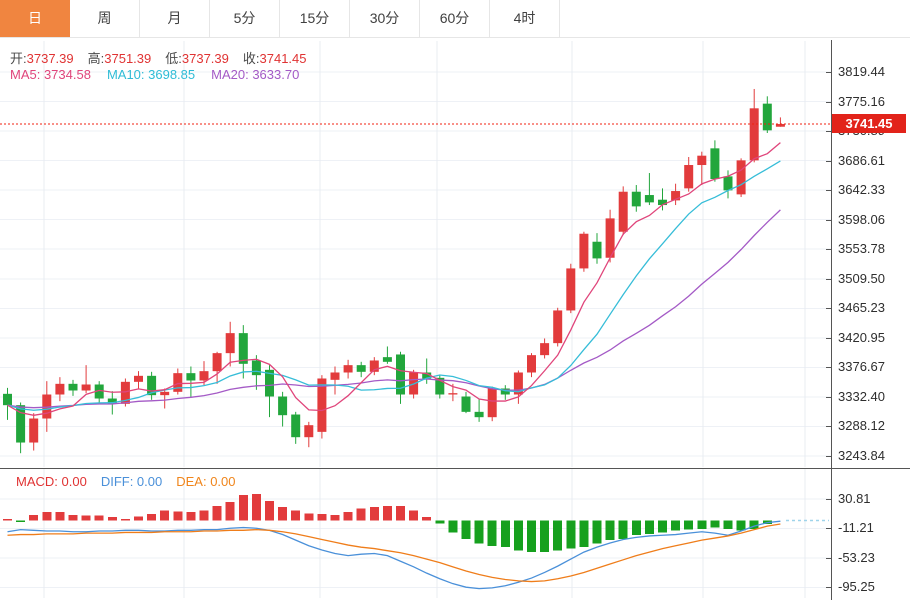 The width and height of the screenshot is (910, 600). I want to click on macd-legend: MACD: 0.00 DIFF: 0.00 DEA: 0.00, so click(133, 481).